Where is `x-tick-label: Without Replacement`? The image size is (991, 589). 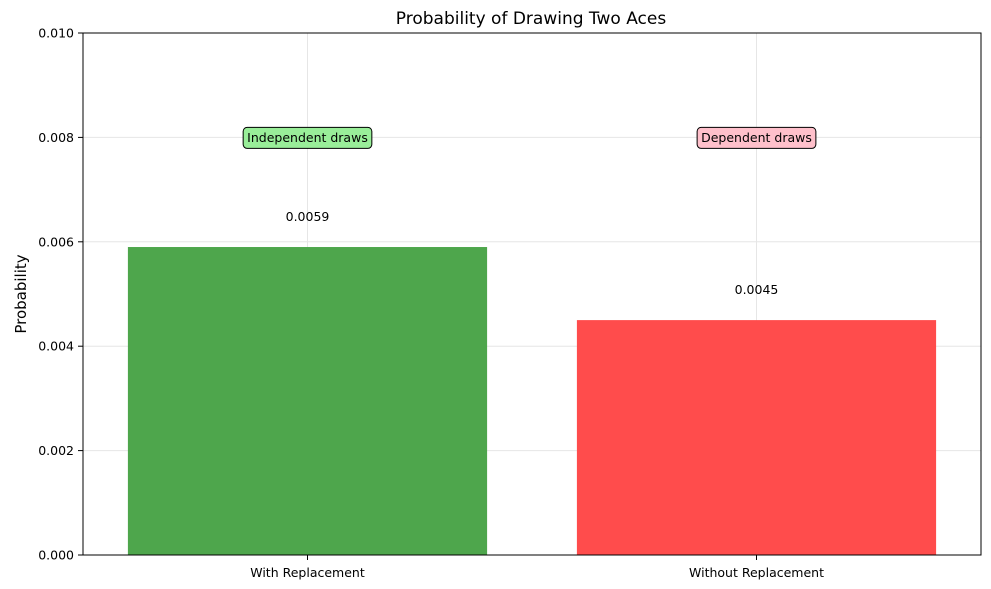
x-tick-label: Without Replacement is located at coordinates (756, 572).